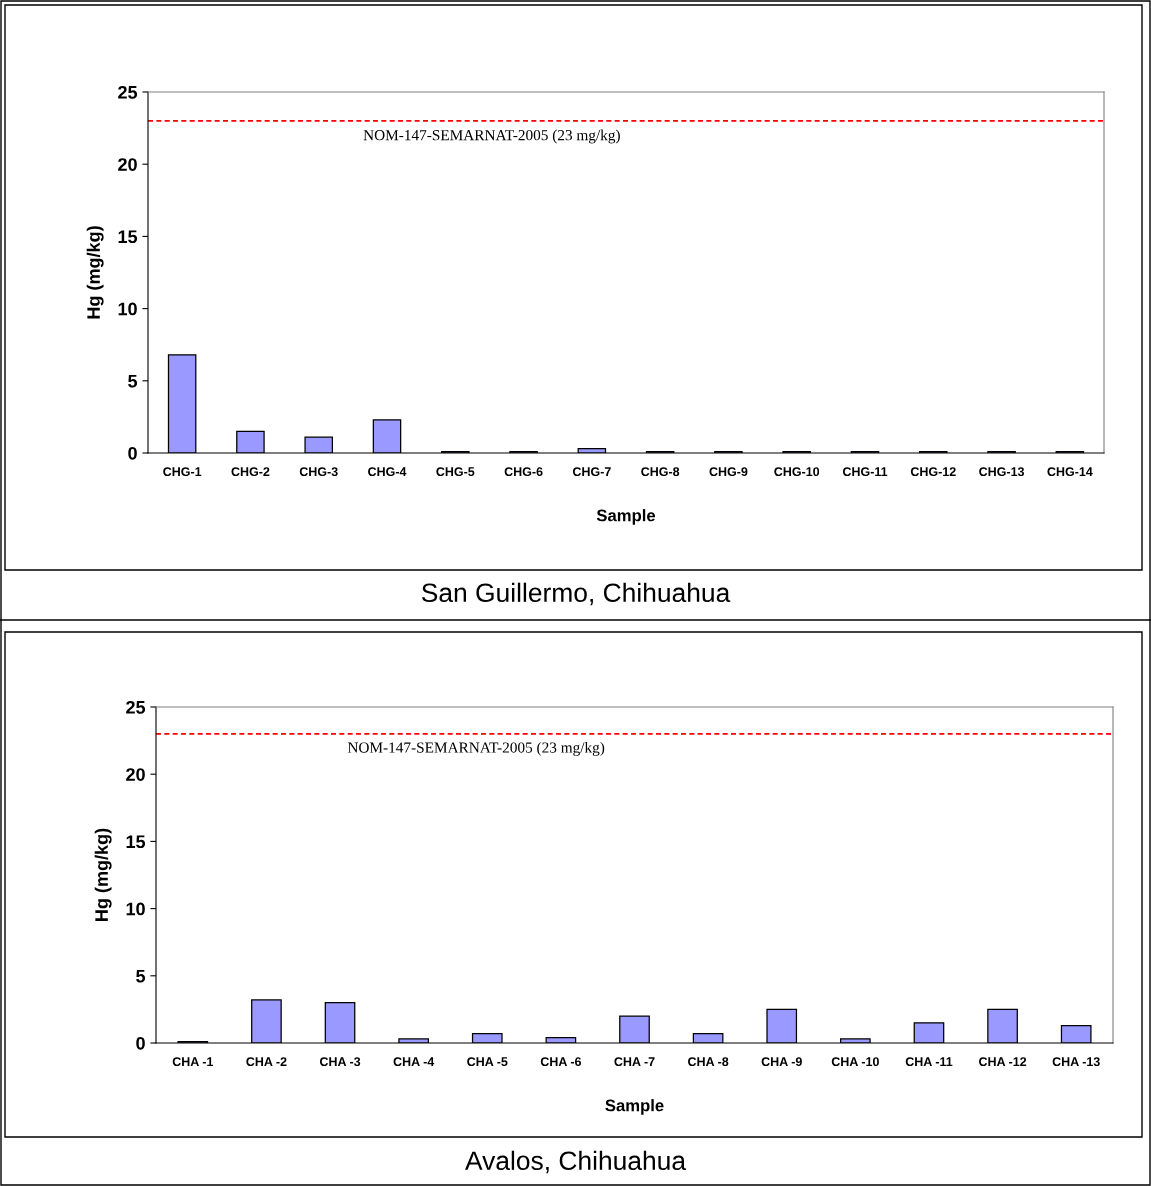 The image size is (1151, 1186). Describe the element at coordinates (455, 472) in the screenshot. I see `x-tick-label: CHG-5` at that location.